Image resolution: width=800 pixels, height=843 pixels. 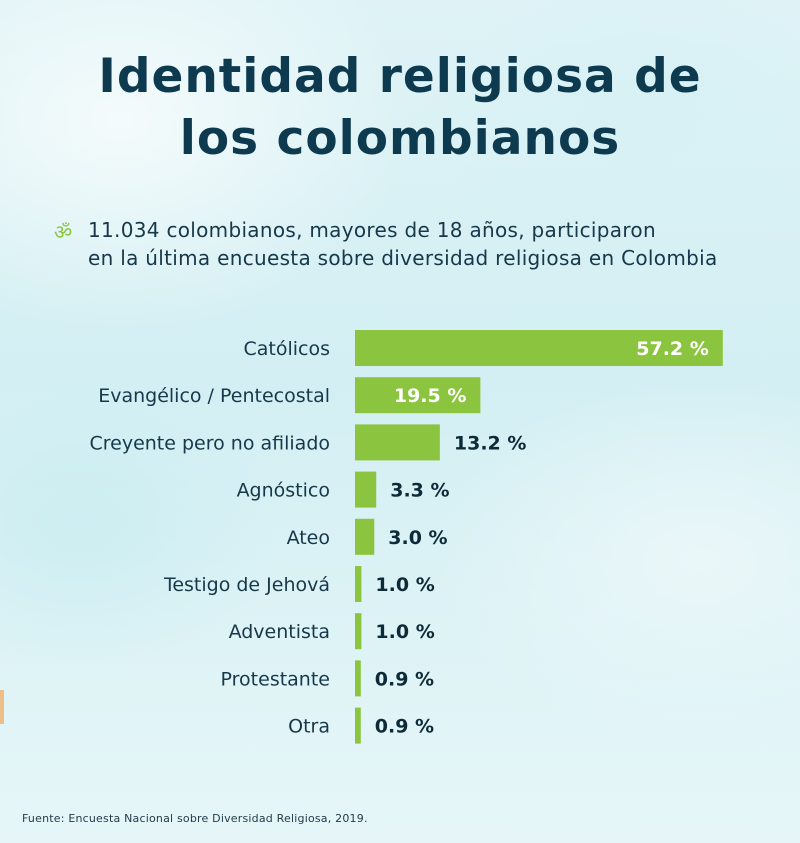 I want to click on value-label: 19.5 %, so click(x=430, y=396).